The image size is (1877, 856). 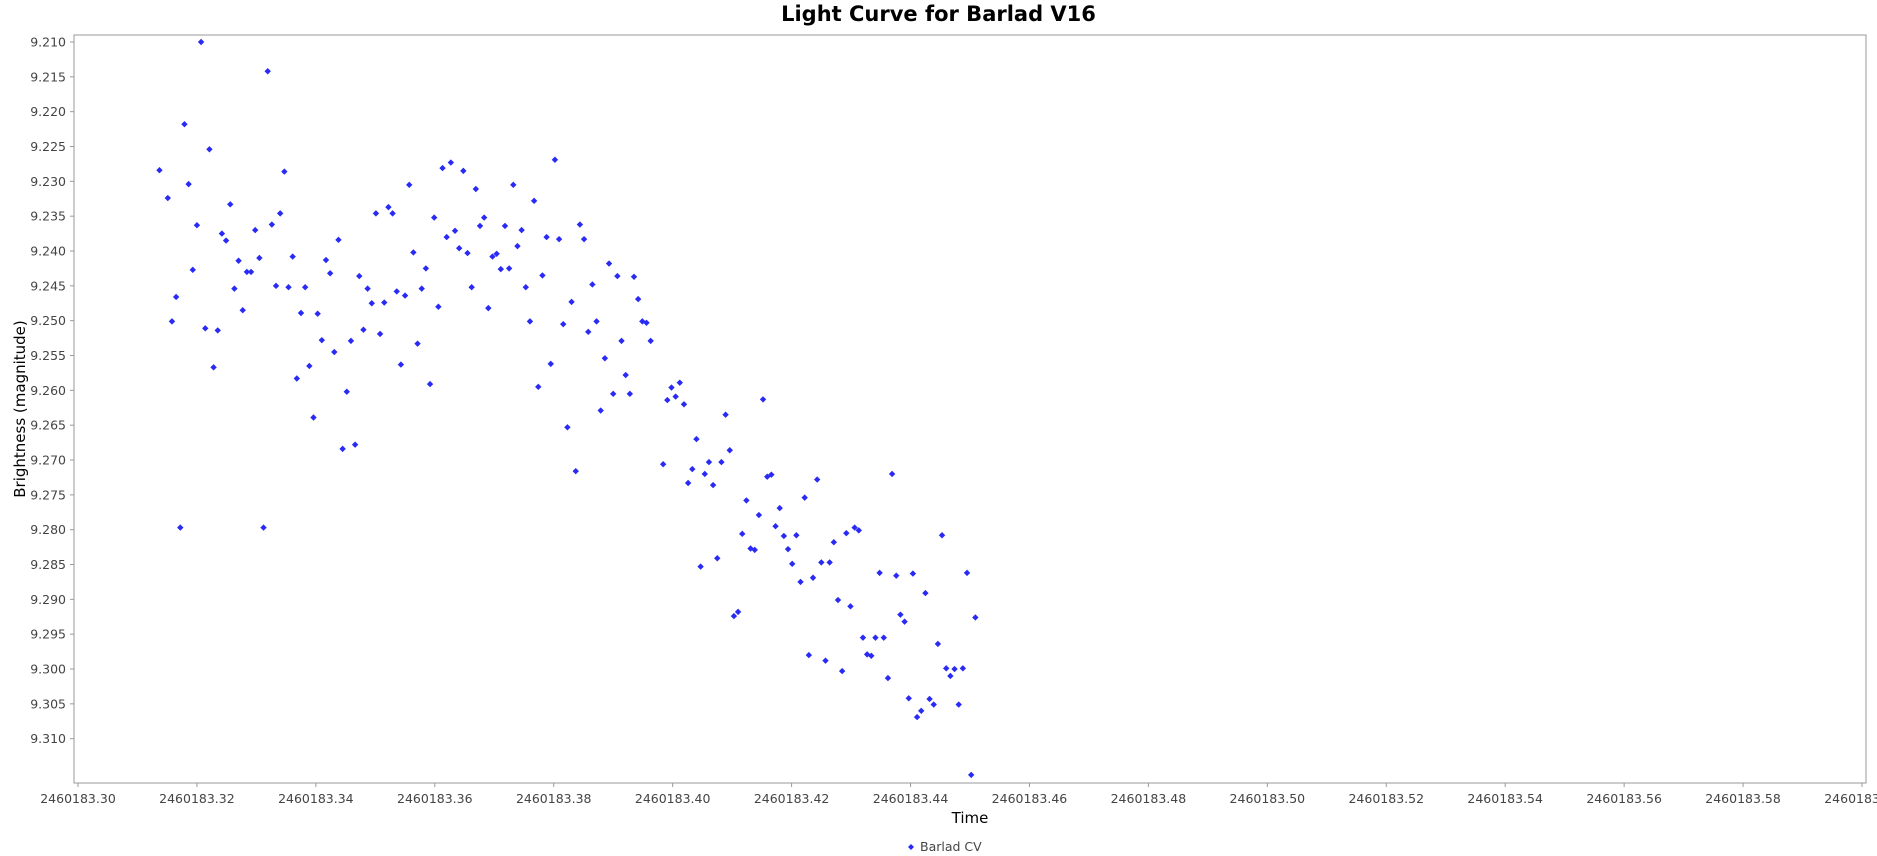 I want to click on y-tick-label: 9.270, so click(x=48, y=460).